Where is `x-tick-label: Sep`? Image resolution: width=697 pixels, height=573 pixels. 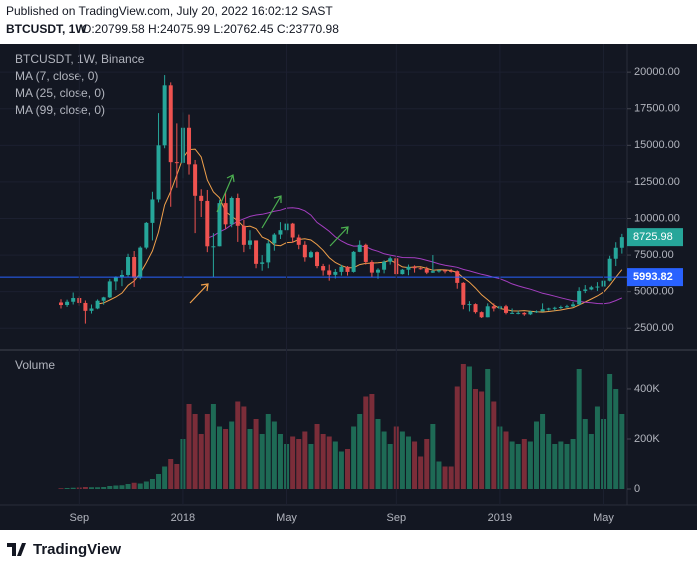 x-tick-label: Sep is located at coordinates (396, 518).